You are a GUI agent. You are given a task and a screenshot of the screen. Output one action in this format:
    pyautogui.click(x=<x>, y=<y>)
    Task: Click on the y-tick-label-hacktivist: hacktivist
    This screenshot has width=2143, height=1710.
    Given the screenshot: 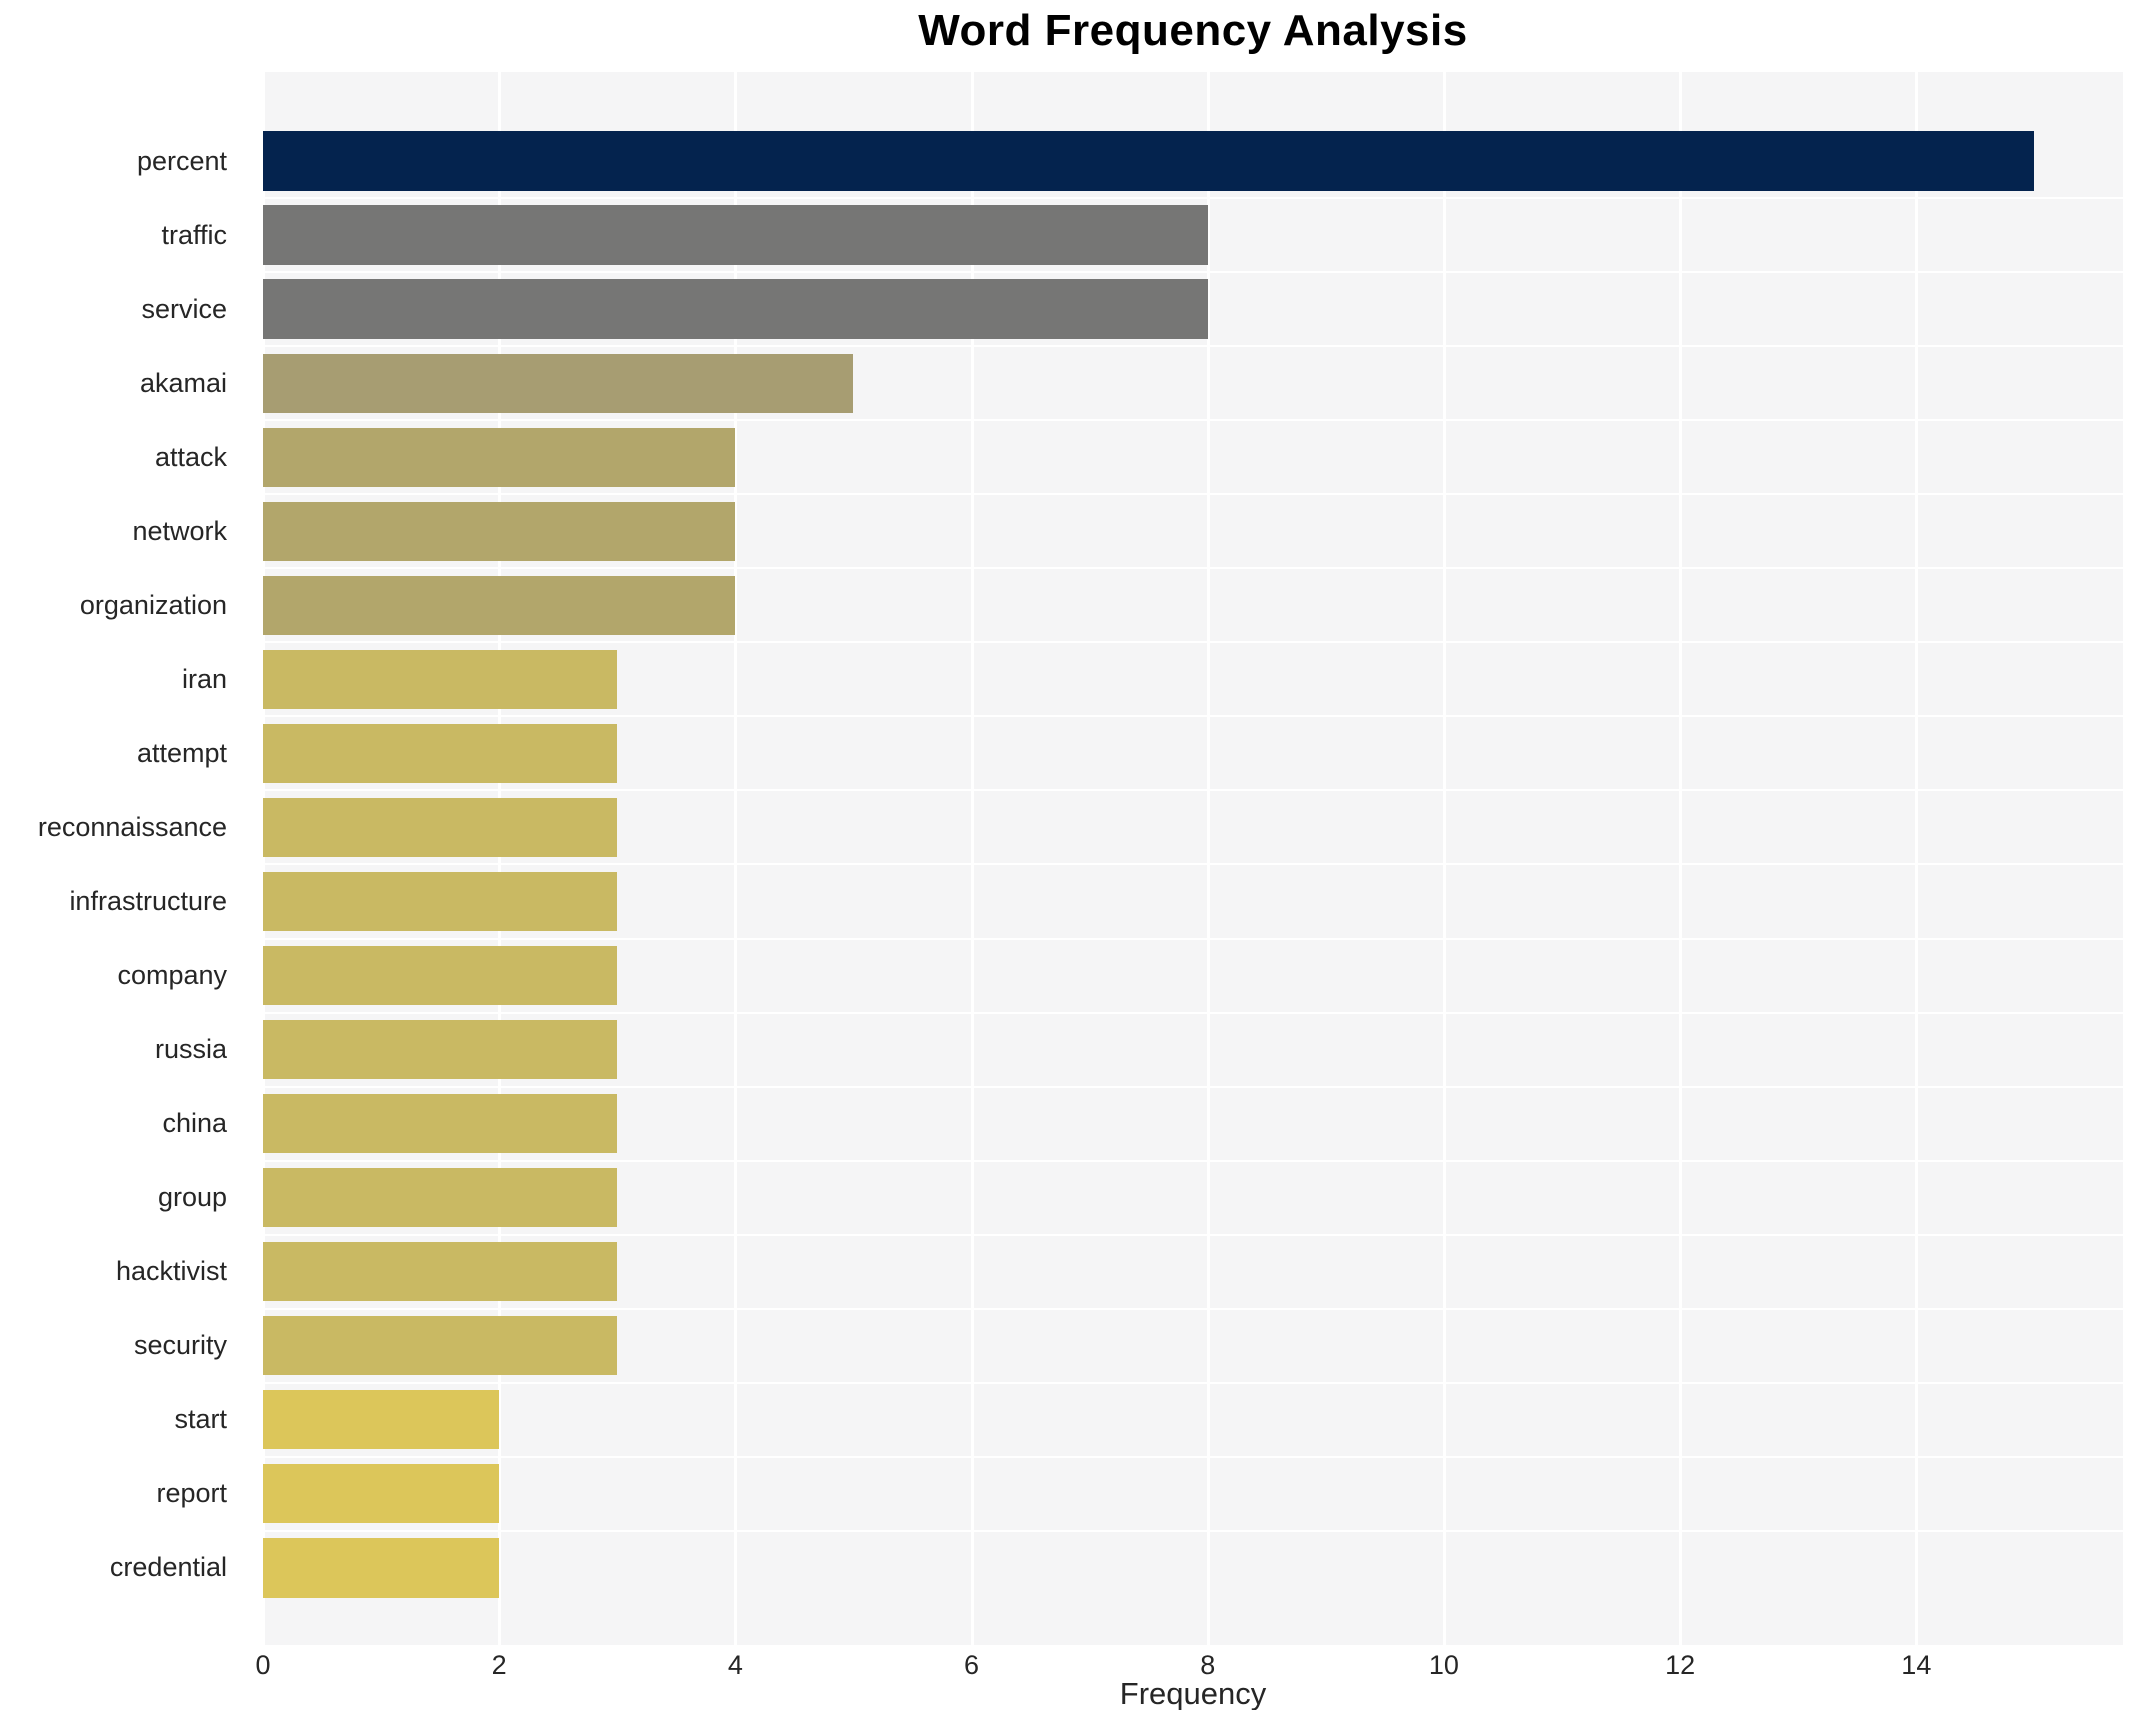 What is the action you would take?
    pyautogui.click(x=171, y=1271)
    